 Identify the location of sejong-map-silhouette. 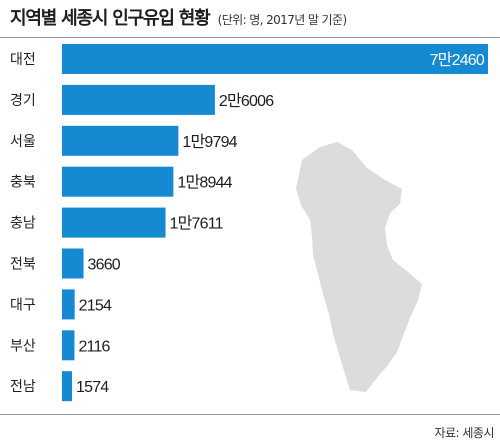
(359, 267).